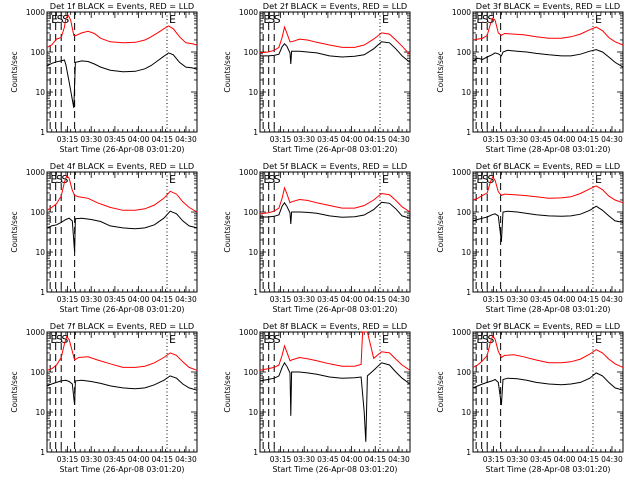  What do you see at coordinates (122, 6) in the screenshot?
I see `chart-title: Det 1f BLACK = Events, RED = LLD` at bounding box center [122, 6].